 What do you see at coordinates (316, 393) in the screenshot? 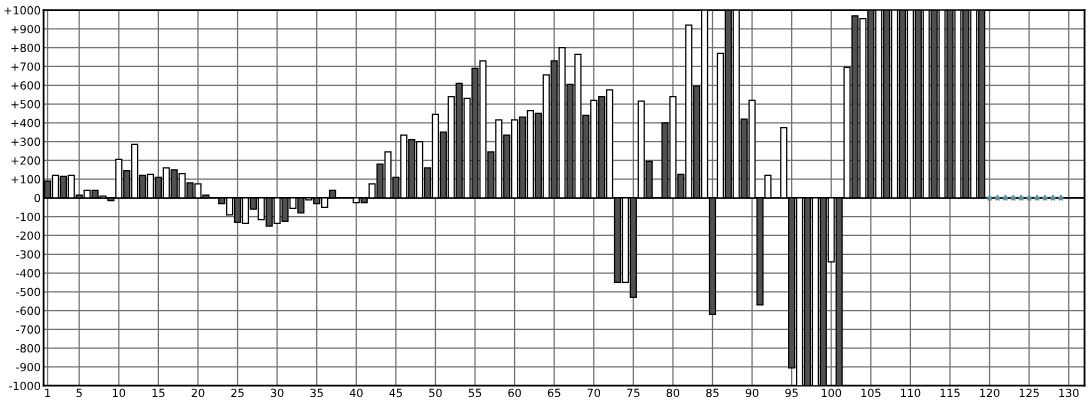
I see `x-tick-label: 35` at bounding box center [316, 393].